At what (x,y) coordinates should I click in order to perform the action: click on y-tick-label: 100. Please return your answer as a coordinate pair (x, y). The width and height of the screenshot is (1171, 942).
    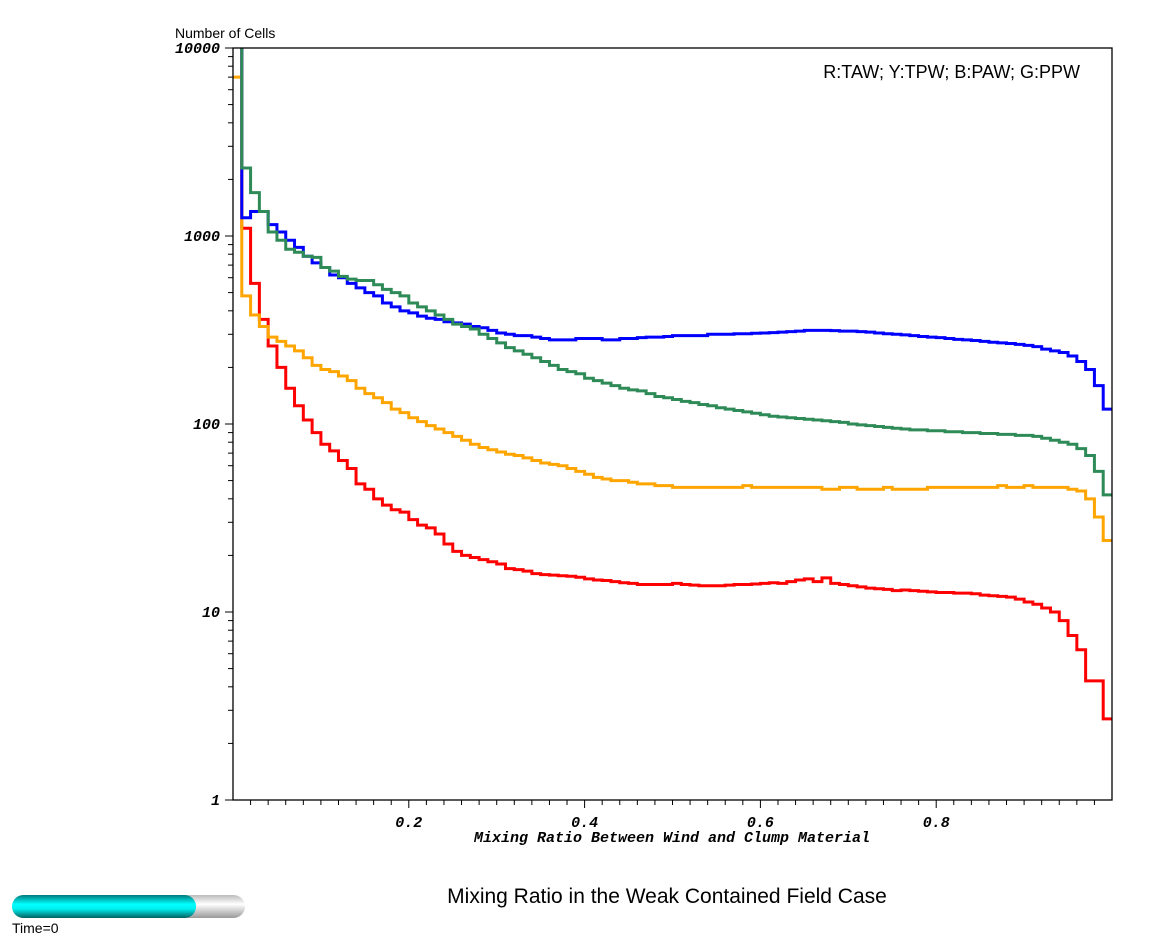
    Looking at the image, I should click on (206, 425).